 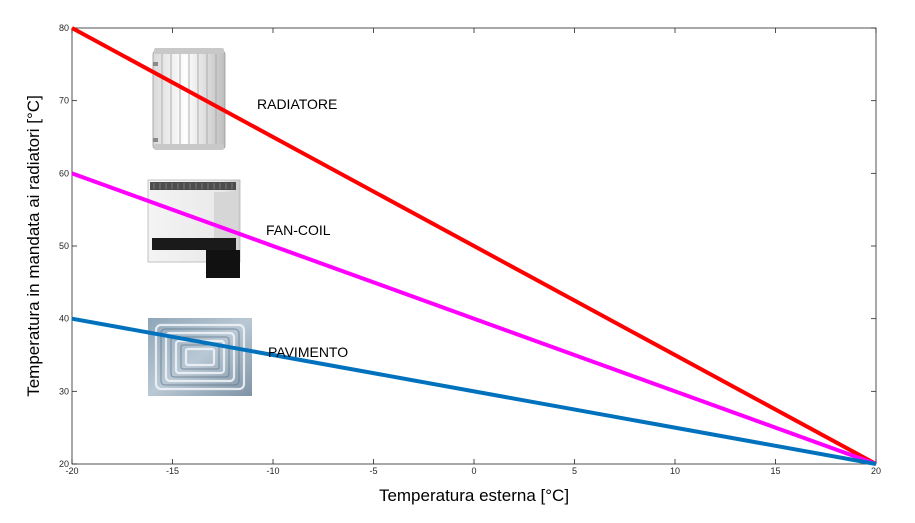 What do you see at coordinates (64, 173) in the screenshot?
I see `y-tick-label: 60` at bounding box center [64, 173].